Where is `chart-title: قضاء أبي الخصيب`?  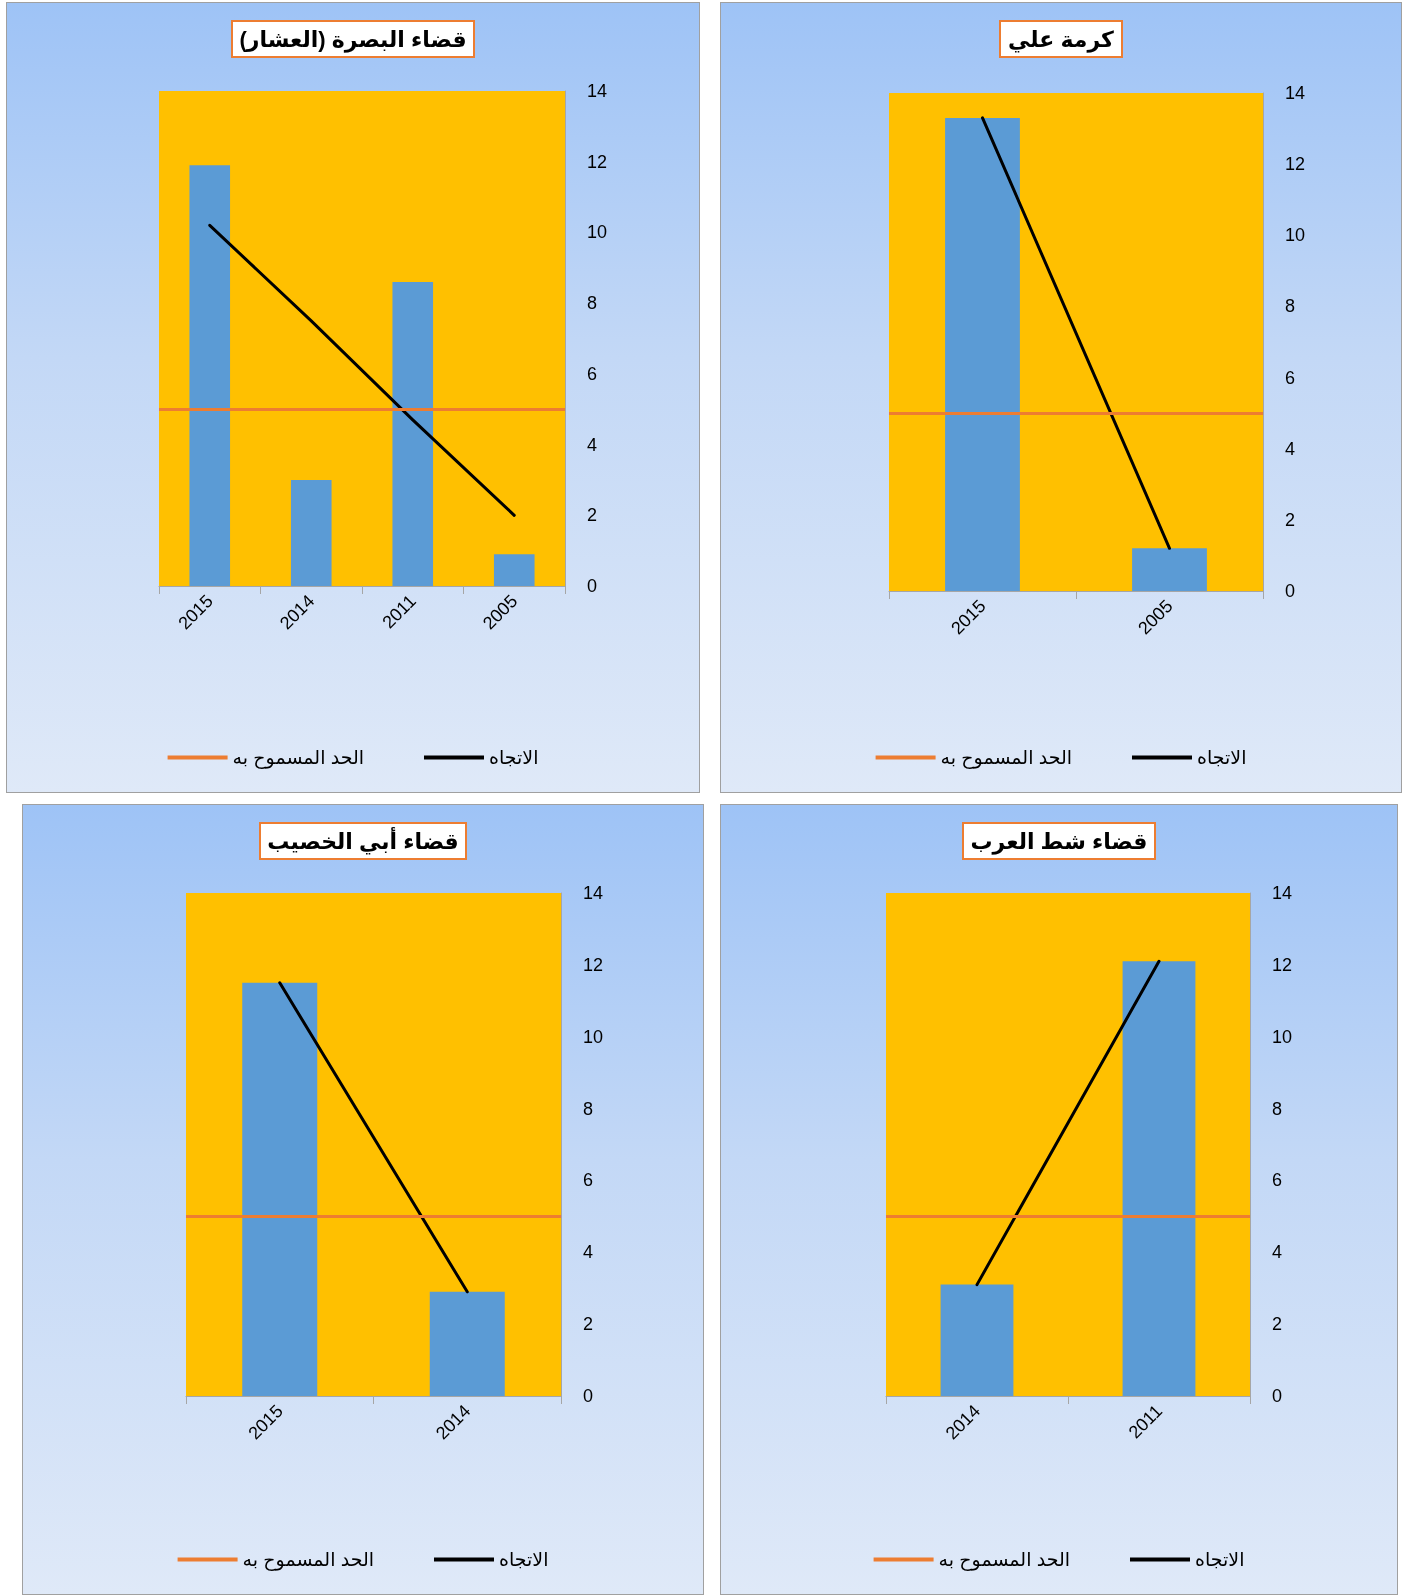 chart-title: قضاء أبي الخصيب is located at coordinates (363, 840).